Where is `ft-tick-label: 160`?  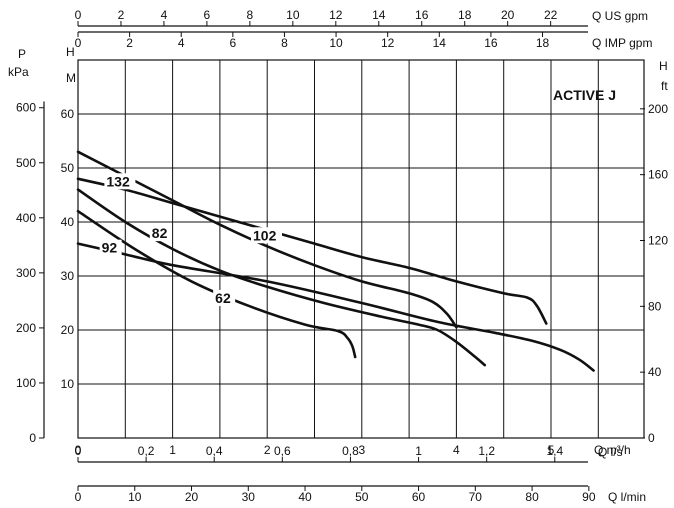
ft-tick-label: 160 is located at coordinates (658, 175).